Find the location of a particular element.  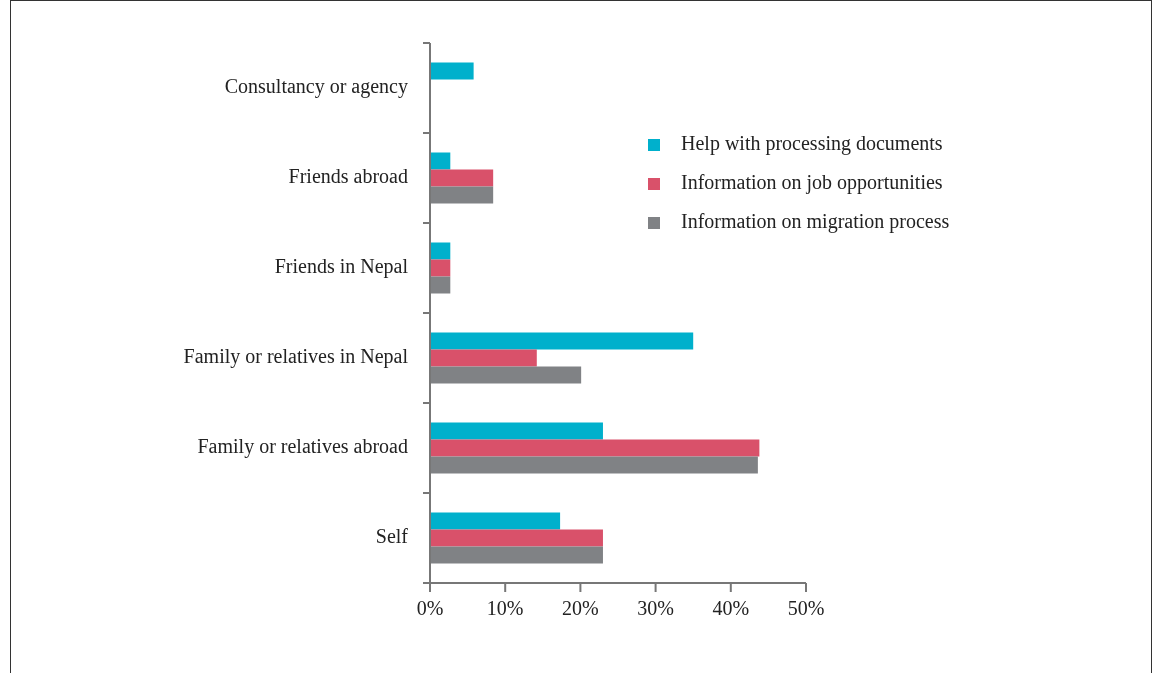

y-tick-label: Family or relatives in Nepal is located at coordinates (296, 356).